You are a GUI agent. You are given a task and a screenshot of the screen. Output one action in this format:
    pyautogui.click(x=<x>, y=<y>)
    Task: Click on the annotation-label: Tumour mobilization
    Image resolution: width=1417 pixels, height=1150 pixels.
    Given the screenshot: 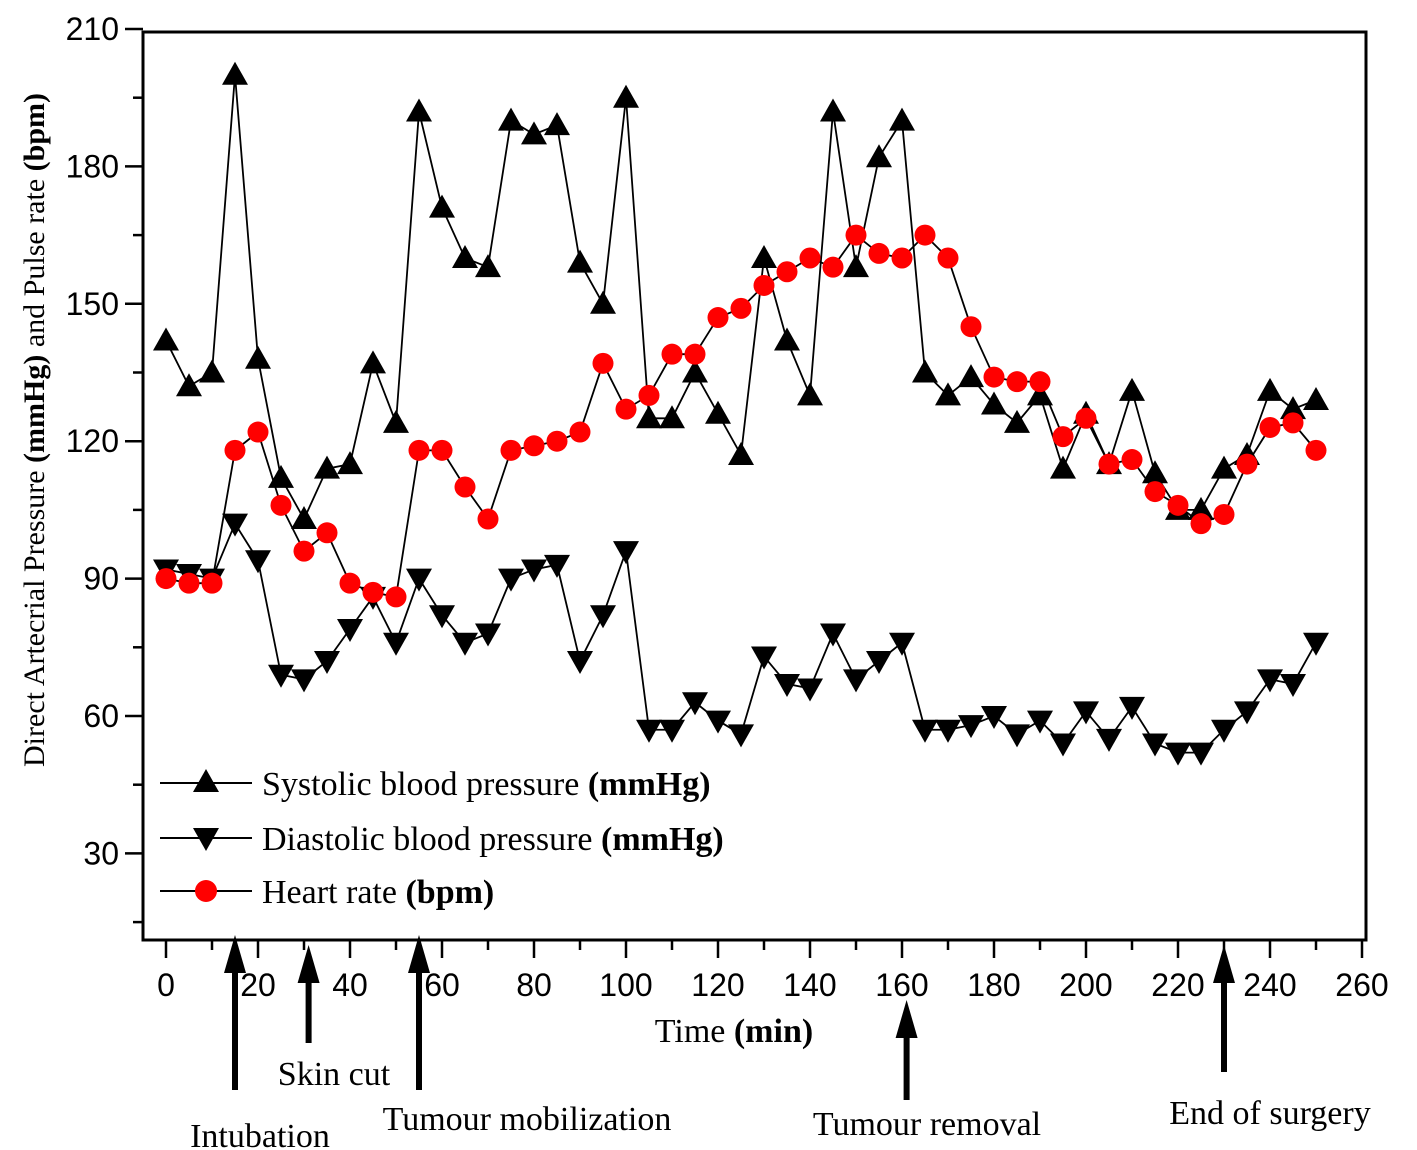 What is the action you would take?
    pyautogui.click(x=527, y=1119)
    